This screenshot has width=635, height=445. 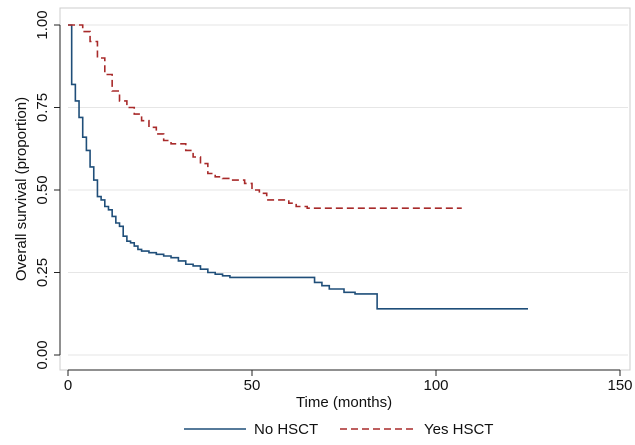 I want to click on x-tick-label: 50, so click(x=252, y=385).